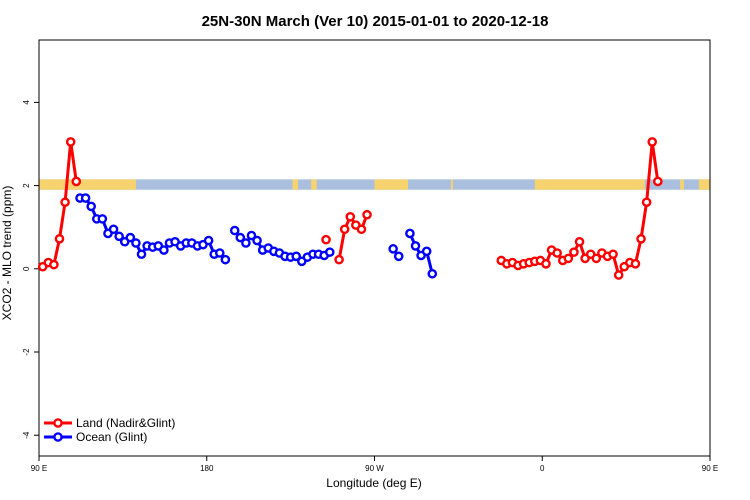  I want to click on x-tick-label: 0, so click(542, 468).